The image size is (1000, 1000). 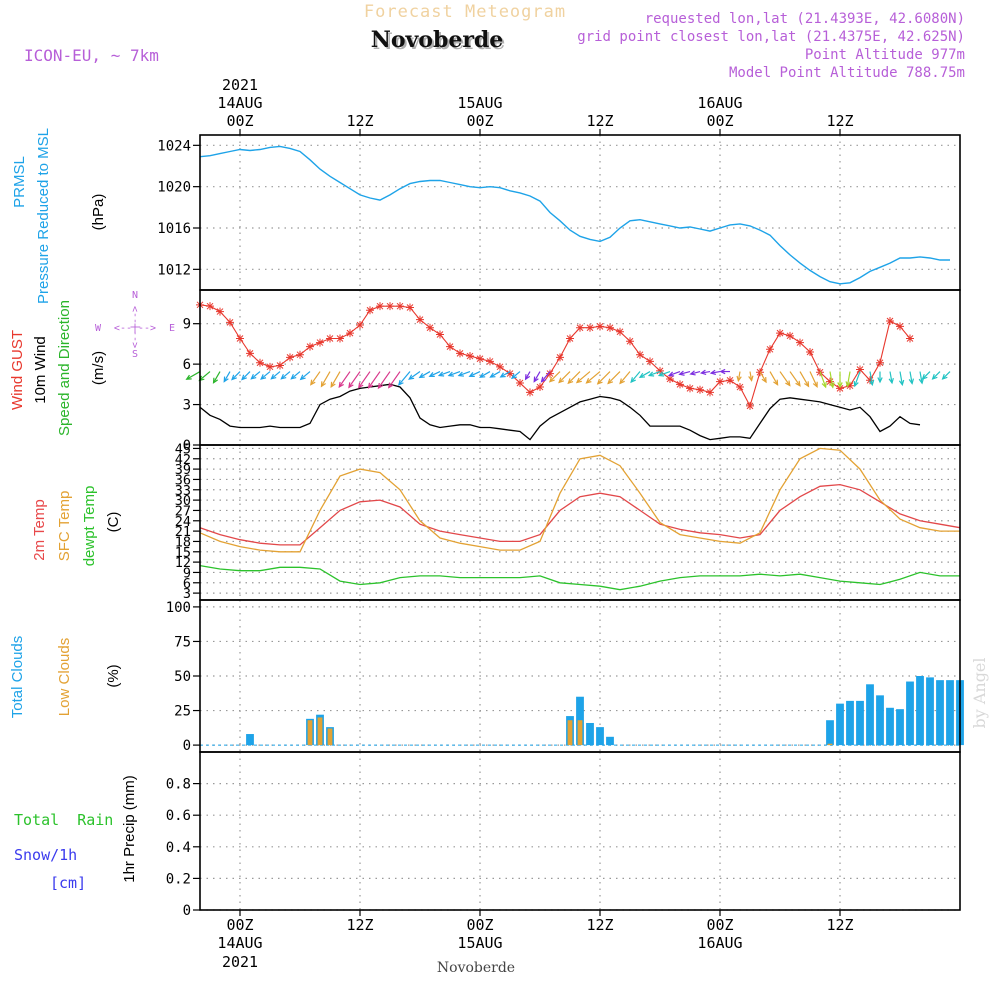 I want to click on y-tick-label-pressure: 1012, so click(x=174, y=270).